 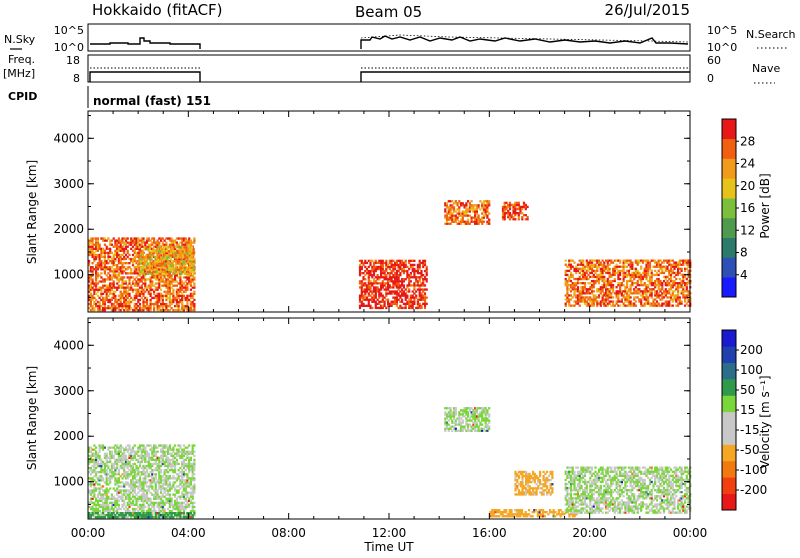 What do you see at coordinates (524, 42) in the screenshot?
I see `nsky-trace-right` at bounding box center [524, 42].